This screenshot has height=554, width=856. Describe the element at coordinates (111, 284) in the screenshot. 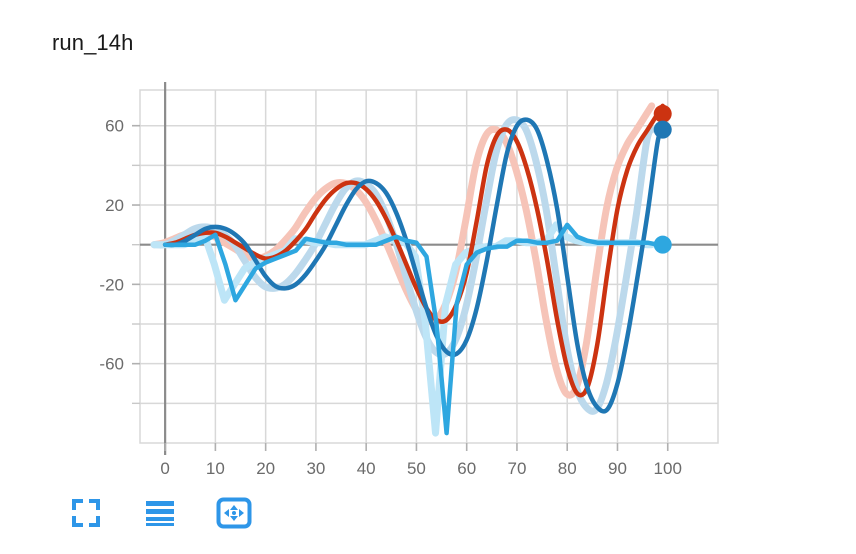

I see `svg-text: -20` at that location.